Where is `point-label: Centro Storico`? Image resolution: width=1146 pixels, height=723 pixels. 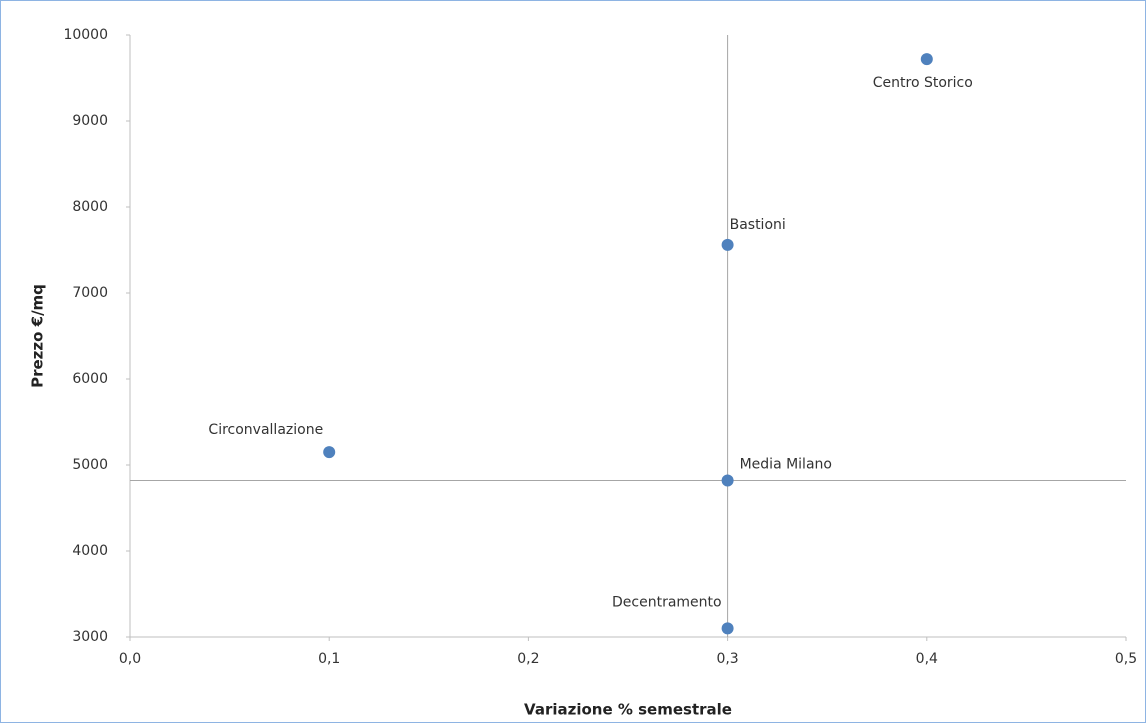
point-label: Centro Storico is located at coordinates (923, 83).